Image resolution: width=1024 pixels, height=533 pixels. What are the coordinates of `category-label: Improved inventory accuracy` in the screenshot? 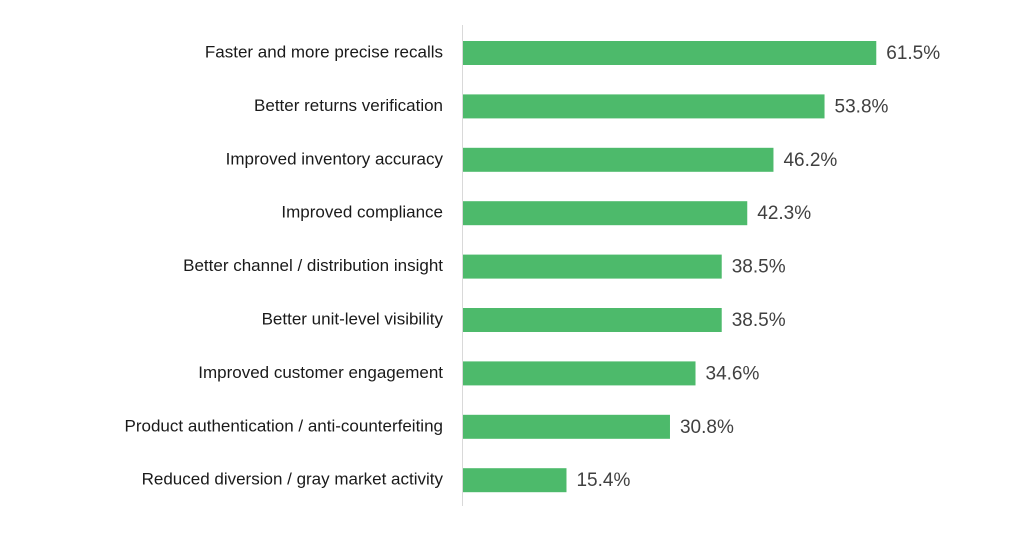 It's located at (335, 158).